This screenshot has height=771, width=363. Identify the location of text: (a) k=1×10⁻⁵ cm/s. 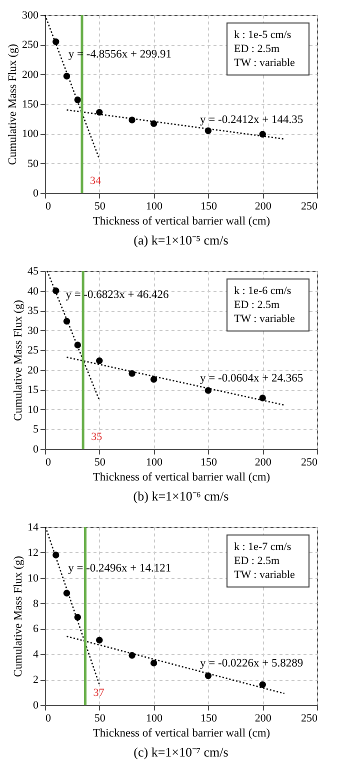
(181, 240).